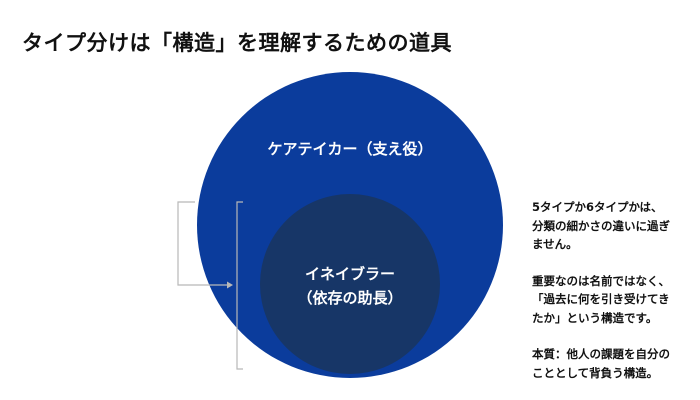 This screenshot has width=700, height=400. What do you see at coordinates (601, 354) in the screenshot?
I see `note-line: 本質：他人の課題を自分の` at bounding box center [601, 354].